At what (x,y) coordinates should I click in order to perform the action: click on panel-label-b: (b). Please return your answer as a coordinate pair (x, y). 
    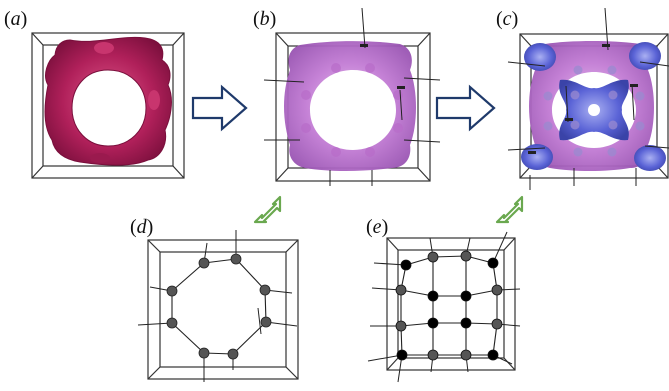
    Looking at the image, I should click on (265, 19).